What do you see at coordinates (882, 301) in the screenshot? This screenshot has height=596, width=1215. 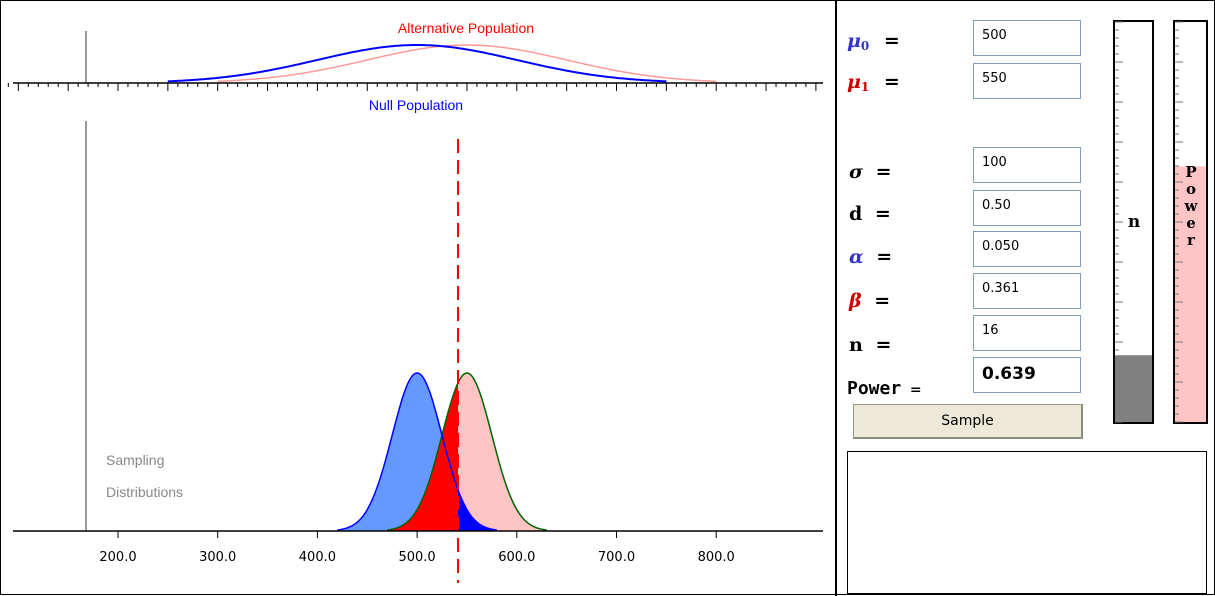 I see `beta-equals: =` at bounding box center [882, 301].